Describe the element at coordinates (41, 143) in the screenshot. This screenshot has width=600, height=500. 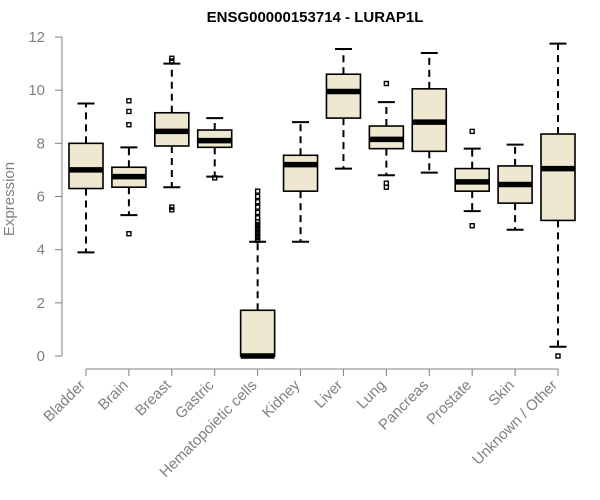
I see `y-tick-label: 8` at that location.